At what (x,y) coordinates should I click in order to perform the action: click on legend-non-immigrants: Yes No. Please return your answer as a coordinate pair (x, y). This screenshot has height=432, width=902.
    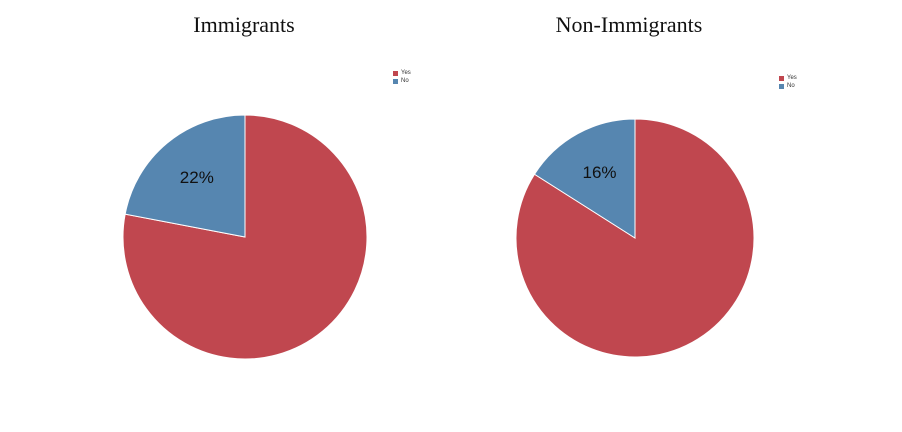
    Looking at the image, I should click on (788, 82).